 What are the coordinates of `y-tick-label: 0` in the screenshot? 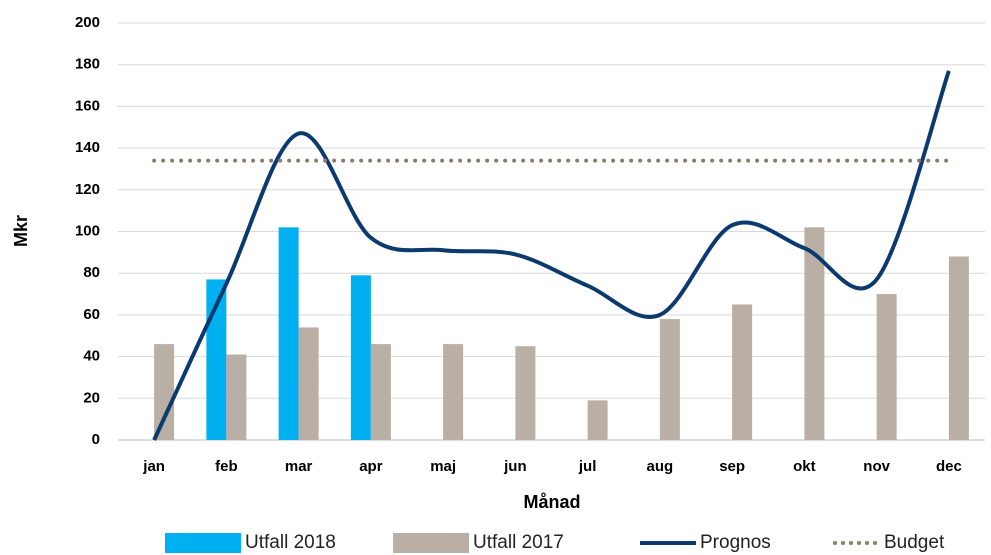 It's located at (96, 439).